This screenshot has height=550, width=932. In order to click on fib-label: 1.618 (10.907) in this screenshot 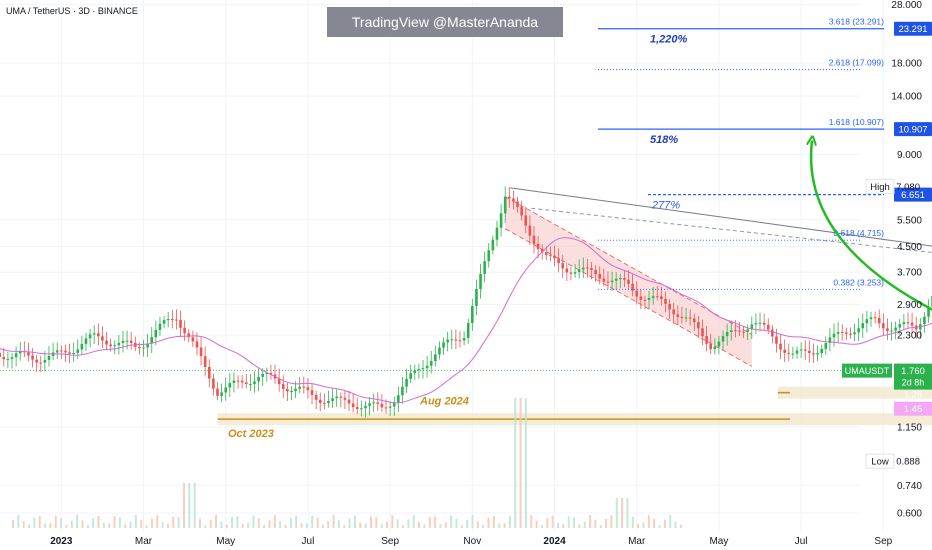, I will do `click(856, 122)`.